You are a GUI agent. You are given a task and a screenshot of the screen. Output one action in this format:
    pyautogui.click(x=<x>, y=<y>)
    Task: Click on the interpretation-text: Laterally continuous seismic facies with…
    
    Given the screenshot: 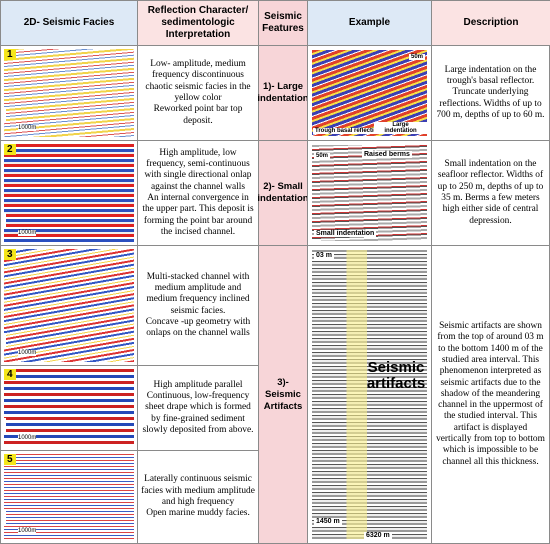 What is the action you would take?
    pyautogui.click(x=198, y=490)
    